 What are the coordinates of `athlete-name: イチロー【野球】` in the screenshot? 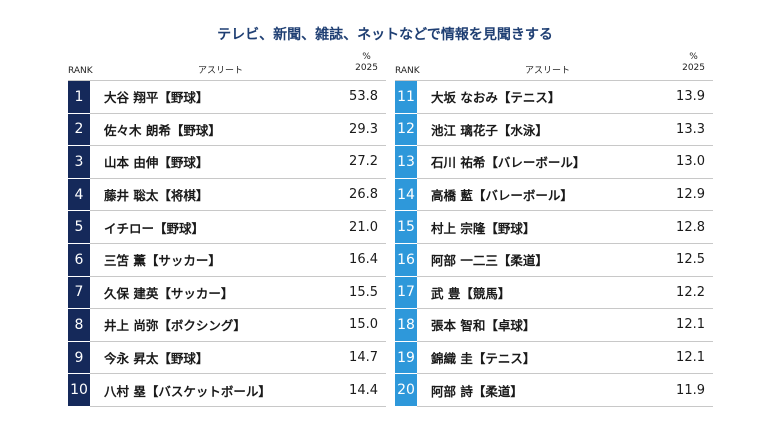 It's located at (154, 228).